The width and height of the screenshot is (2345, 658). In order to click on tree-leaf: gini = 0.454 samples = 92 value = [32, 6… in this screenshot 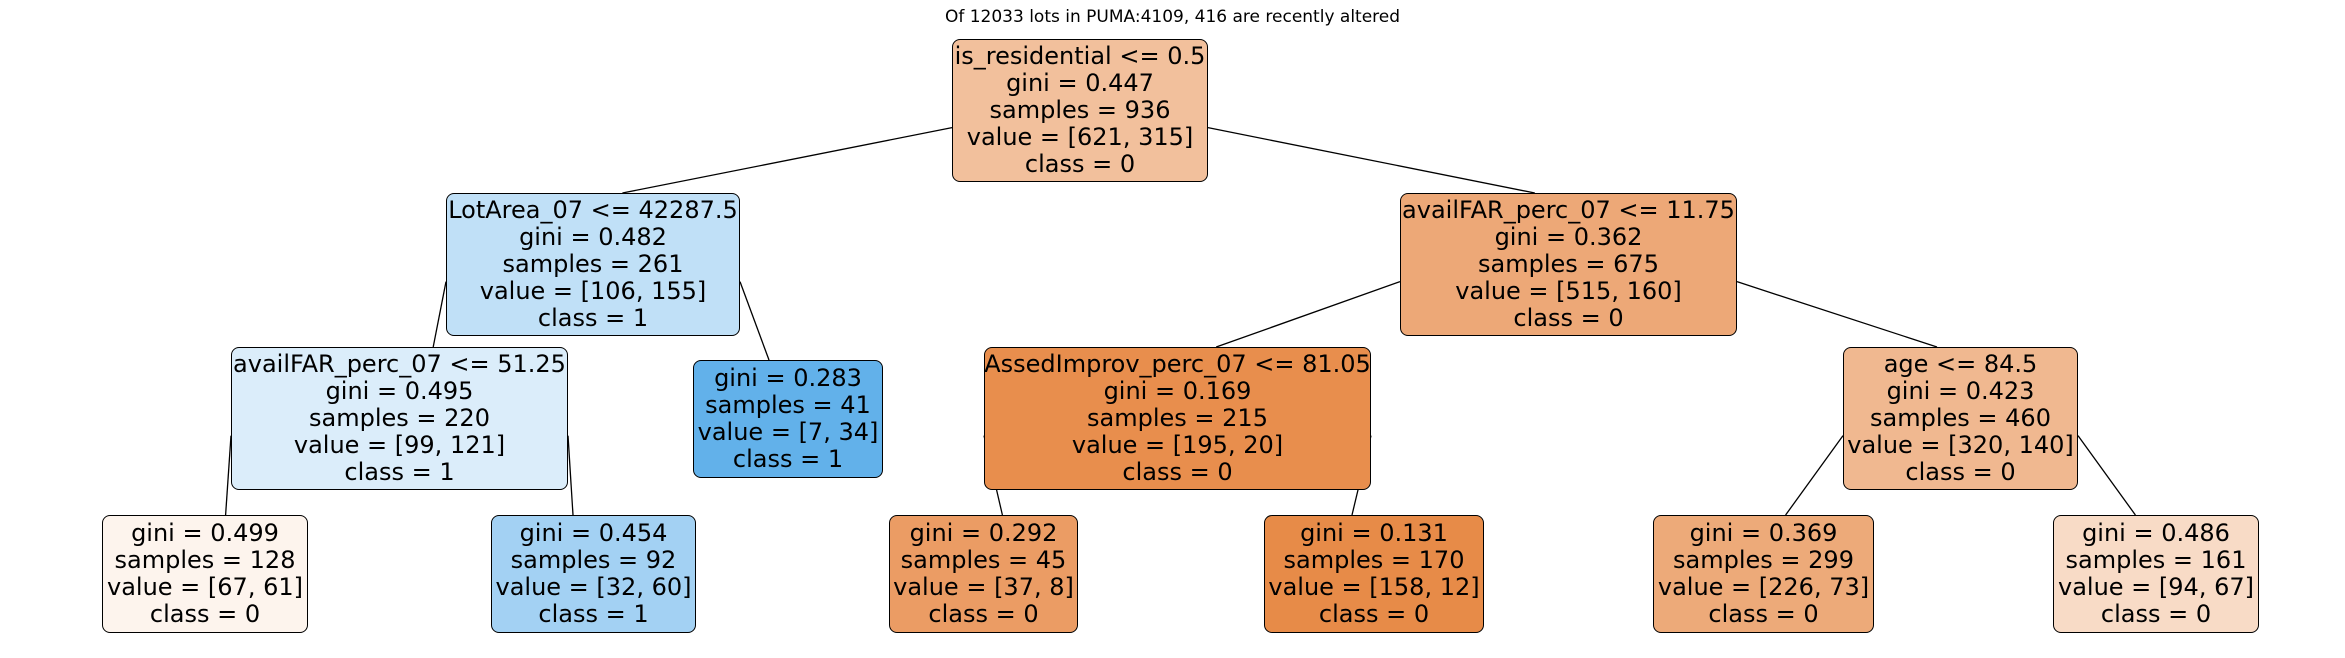, I will do `click(593, 574)`.